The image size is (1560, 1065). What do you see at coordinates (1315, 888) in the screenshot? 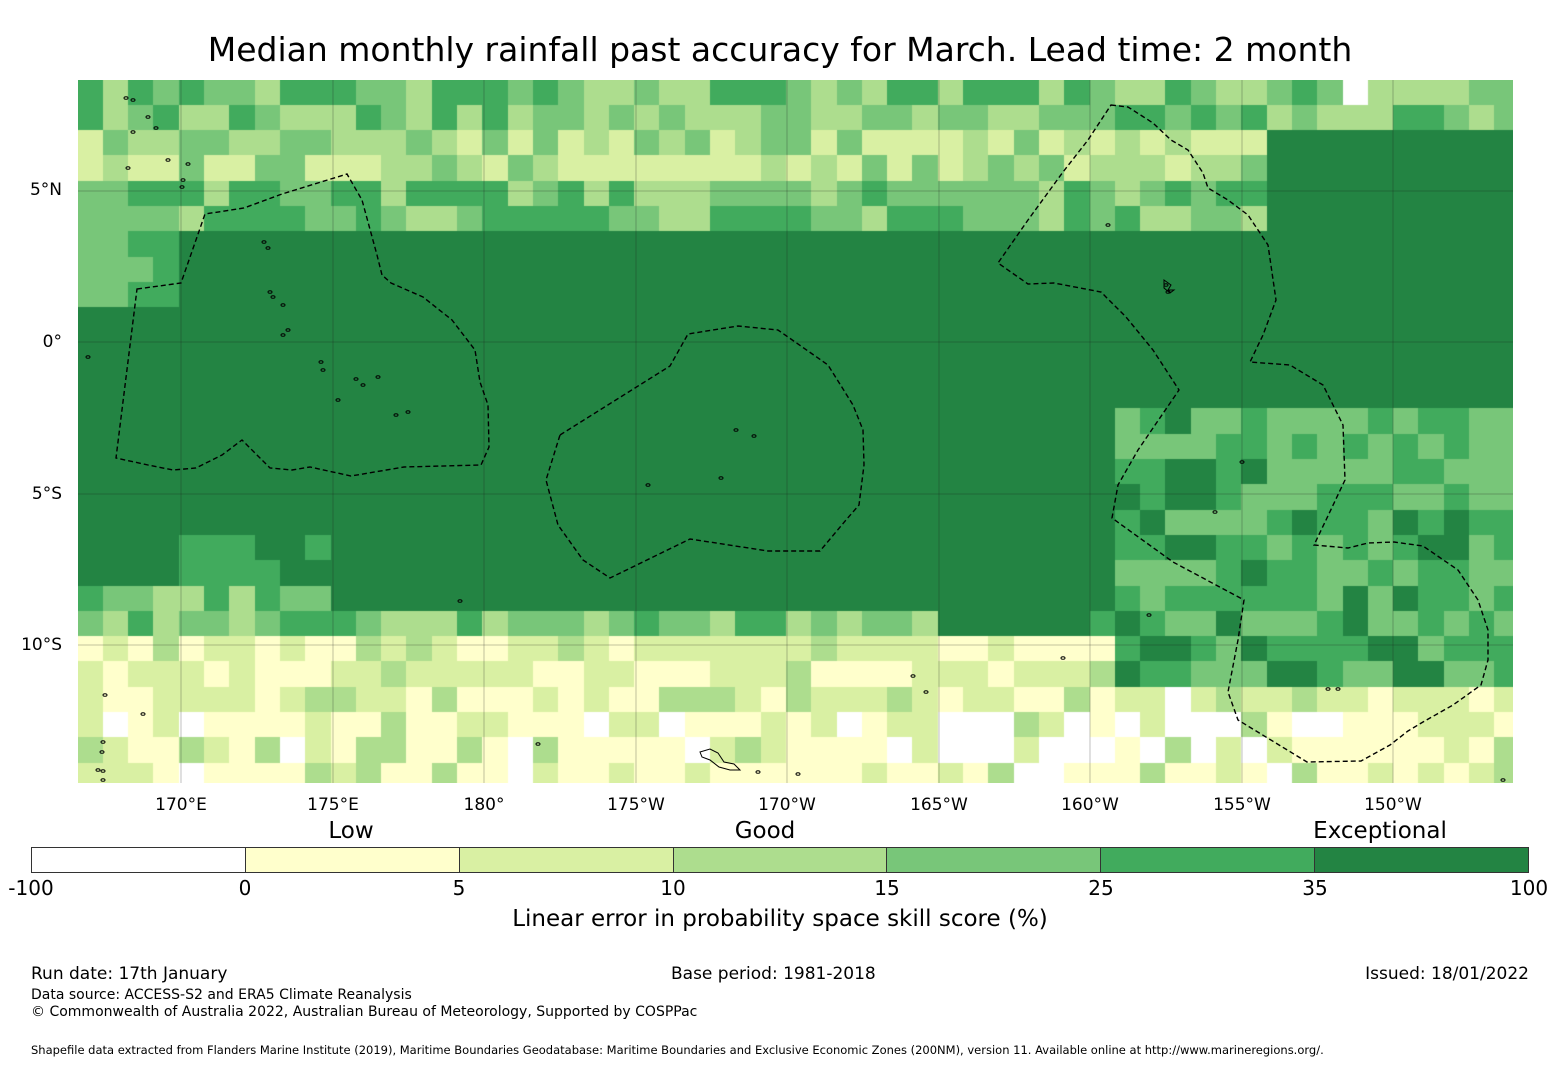
I see `colorbar-tick: 35` at bounding box center [1315, 888].